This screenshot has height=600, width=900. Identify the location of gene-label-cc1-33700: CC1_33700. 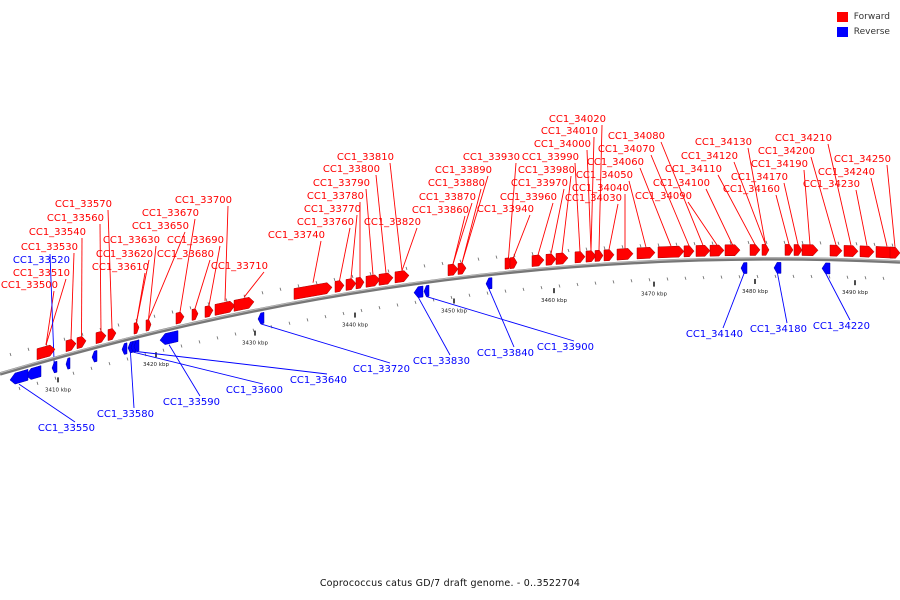
(203, 200).